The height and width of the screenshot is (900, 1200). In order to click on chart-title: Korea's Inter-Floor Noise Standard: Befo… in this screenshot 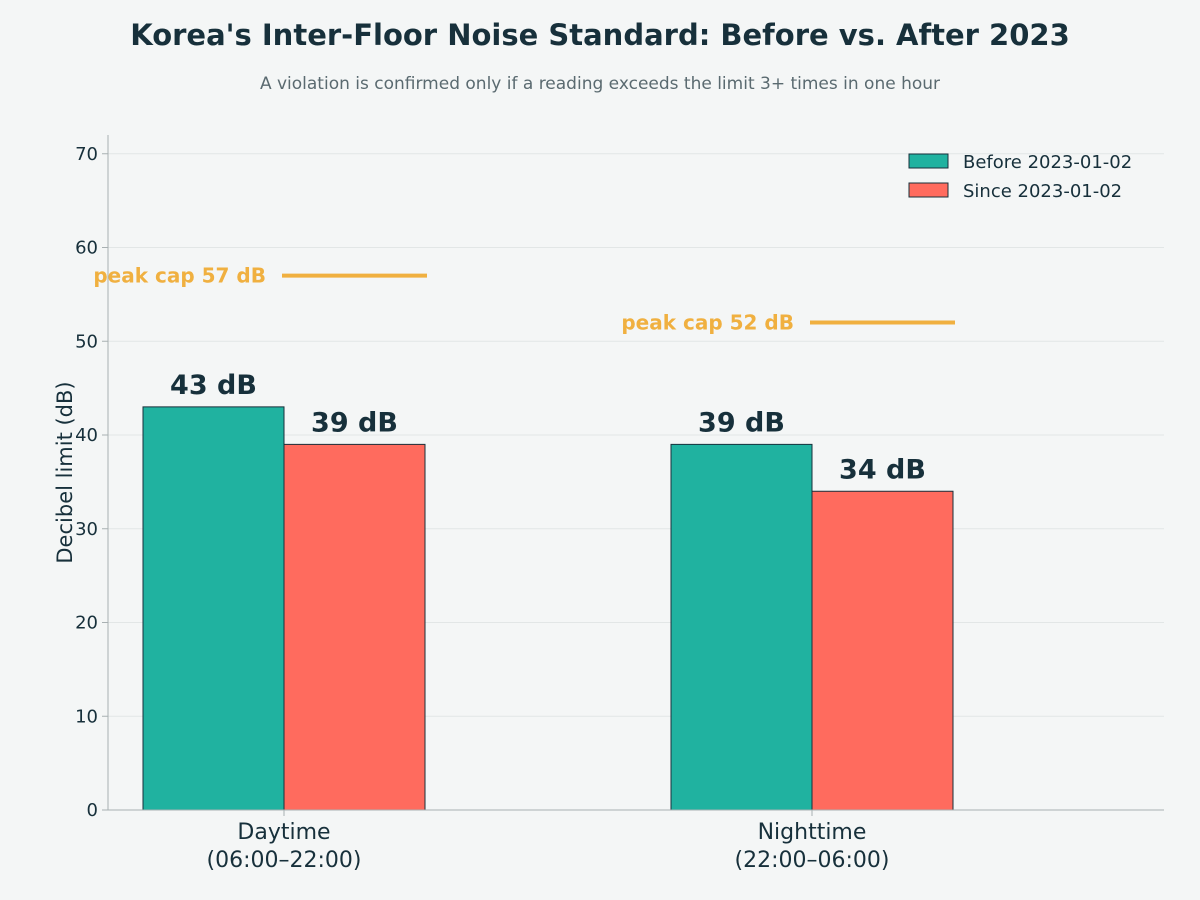, I will do `click(600, 35)`.